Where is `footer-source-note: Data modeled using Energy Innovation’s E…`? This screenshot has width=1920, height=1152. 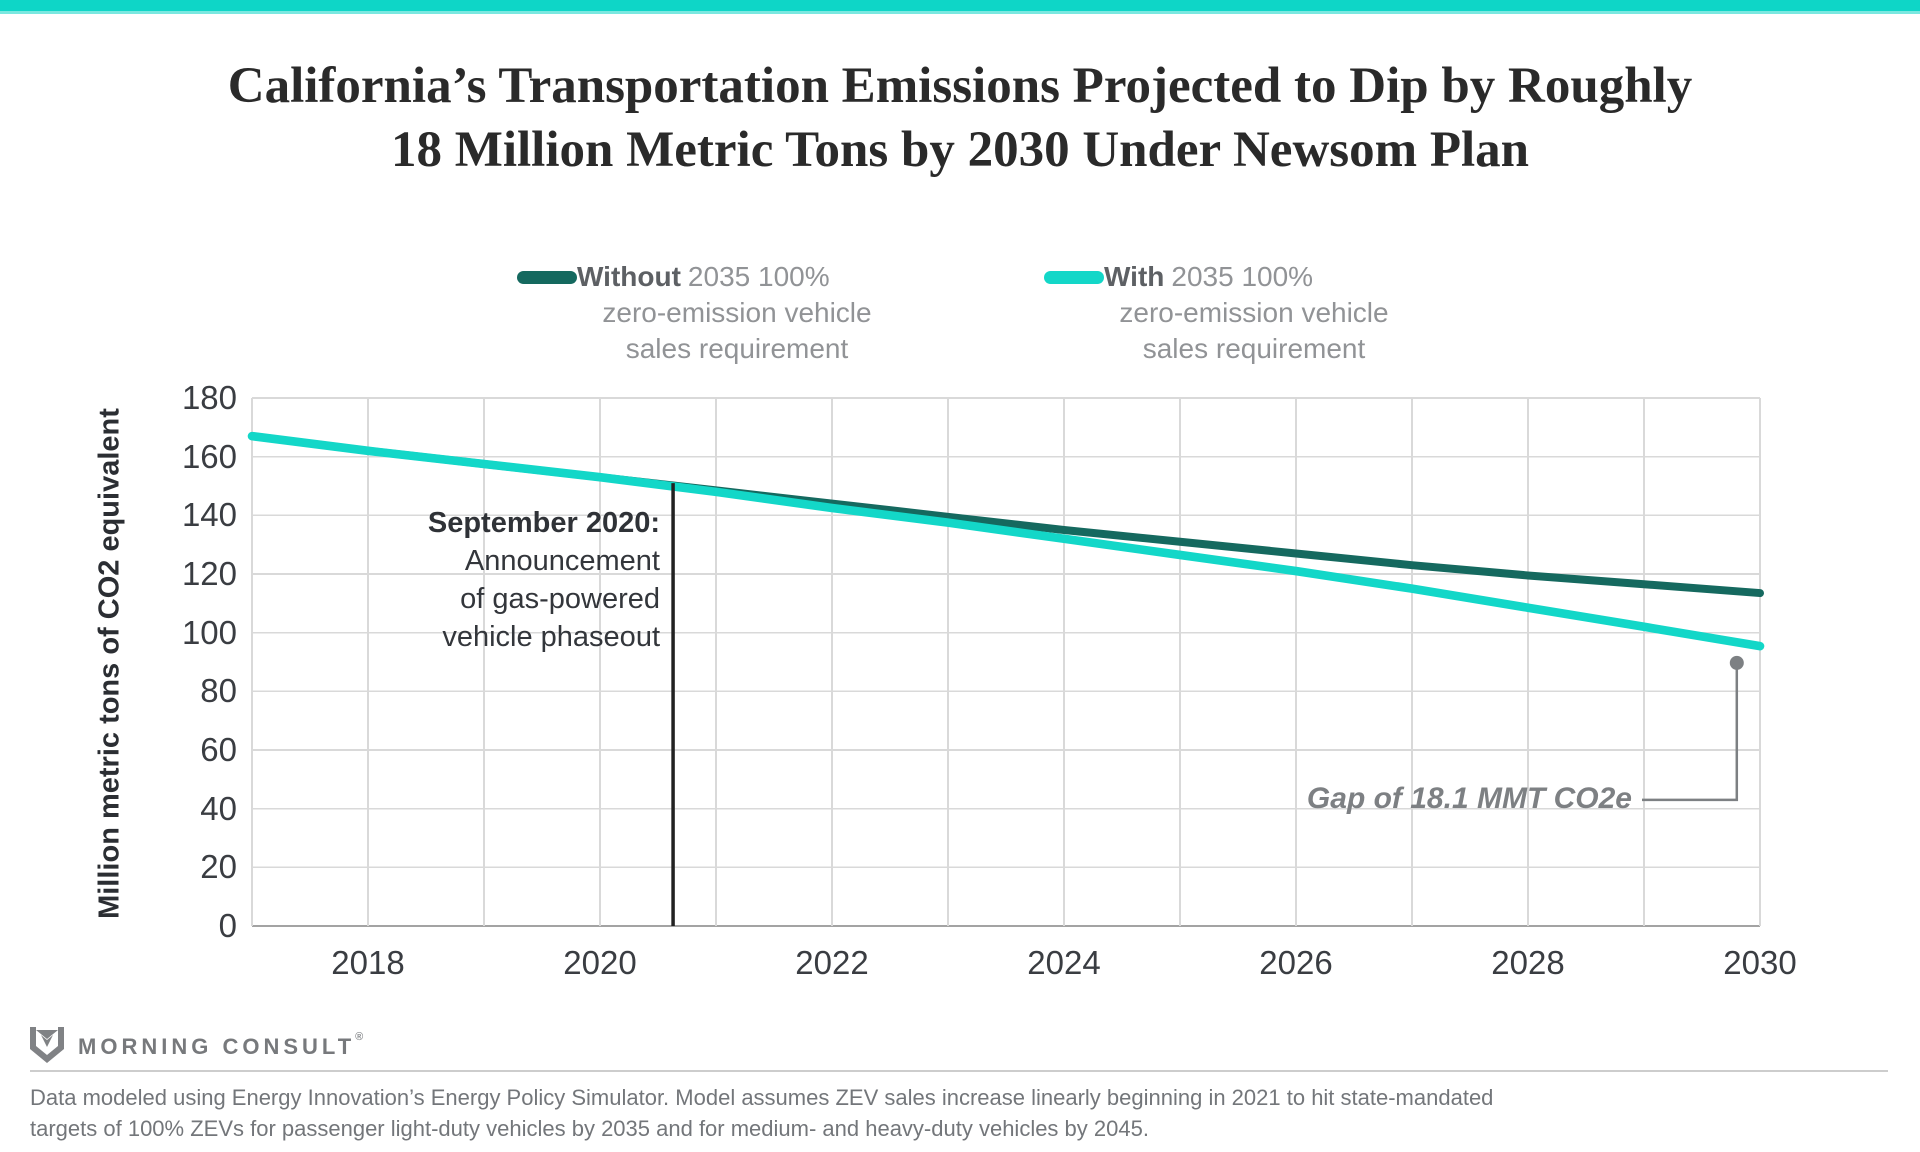 footer-source-note: Data modeled using Energy Innovation’s E… is located at coordinates (959, 1113).